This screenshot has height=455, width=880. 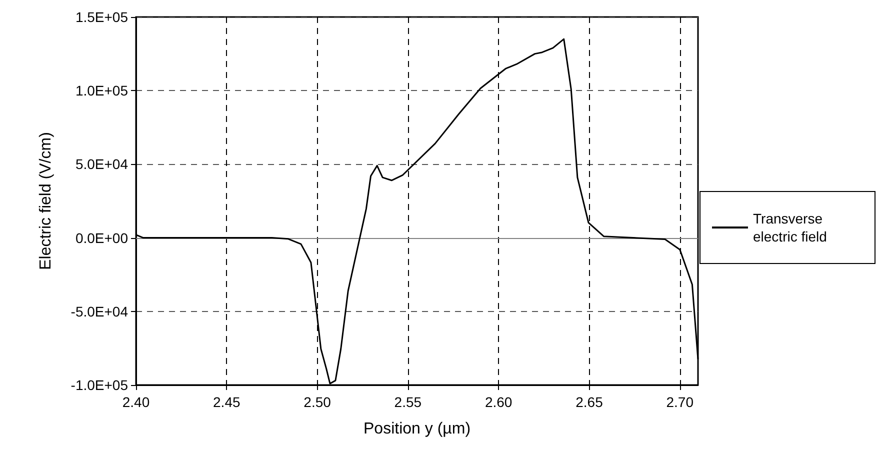 I want to click on y-tick-label: -1.0E+05, so click(x=99, y=385).